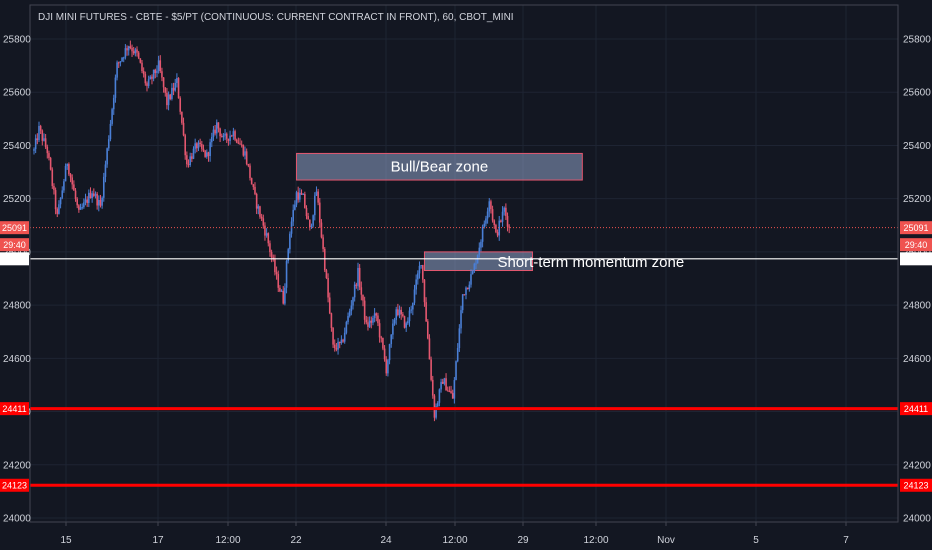 This screenshot has height=550, width=932. I want to click on price-tag-right-text: 25091, so click(915, 228).